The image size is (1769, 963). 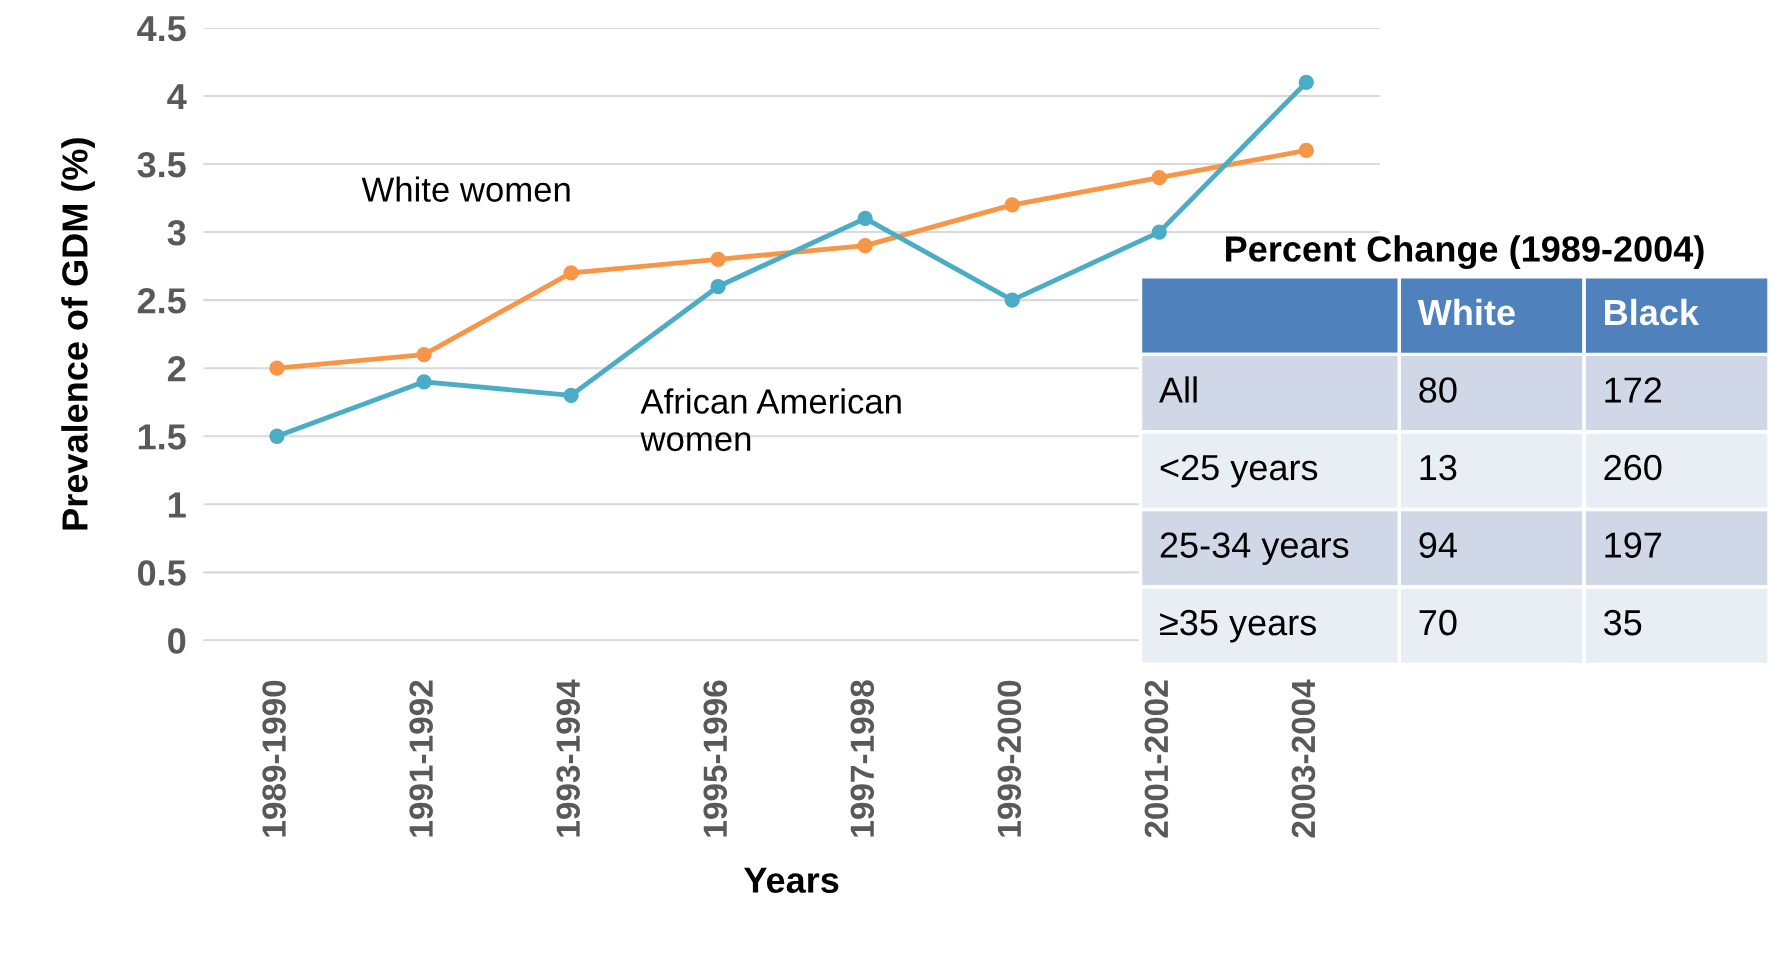 I want to click on chart-title: Percent Change (1989-2004), so click(x=1465, y=252).